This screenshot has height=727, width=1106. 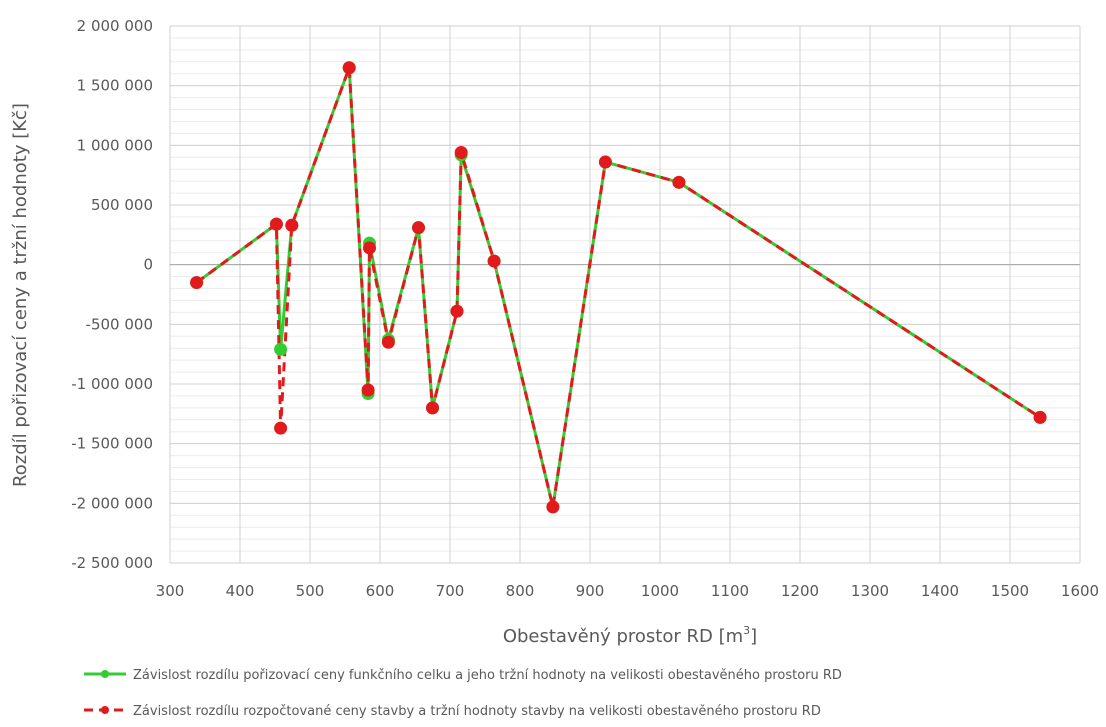 What do you see at coordinates (105, 674) in the screenshot?
I see `legend-swatch-green-marker` at bounding box center [105, 674].